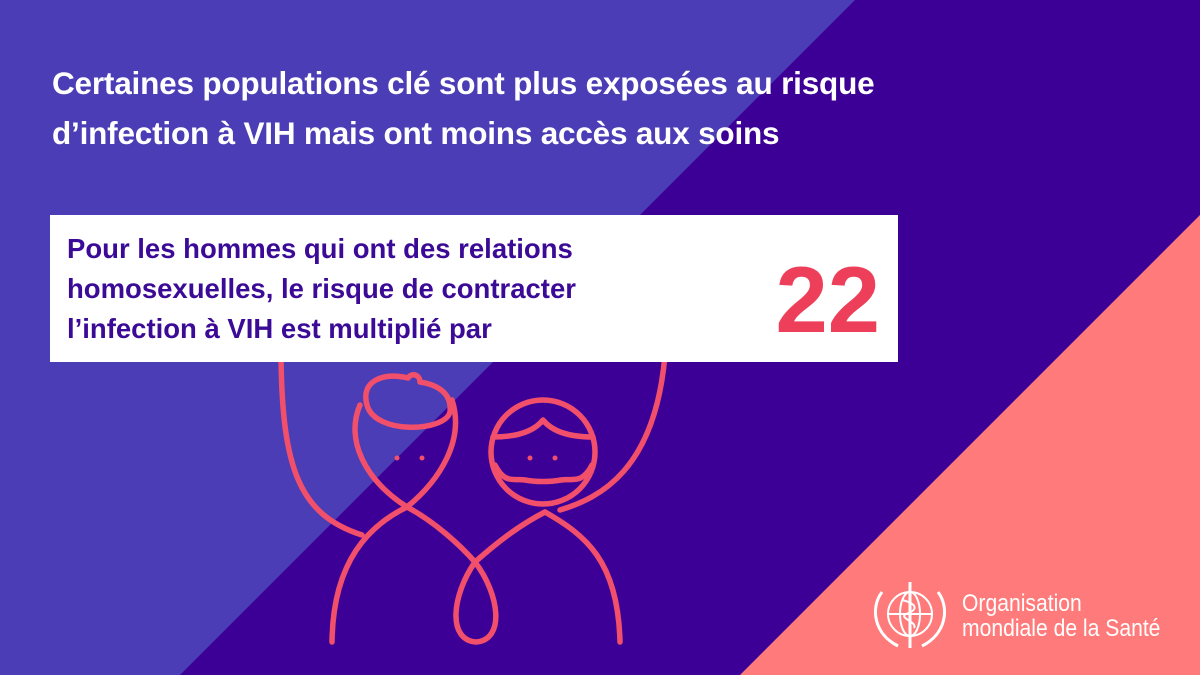  I want to click on who-logo-text: Organisation mondiale de la Santé, so click(1061, 616).